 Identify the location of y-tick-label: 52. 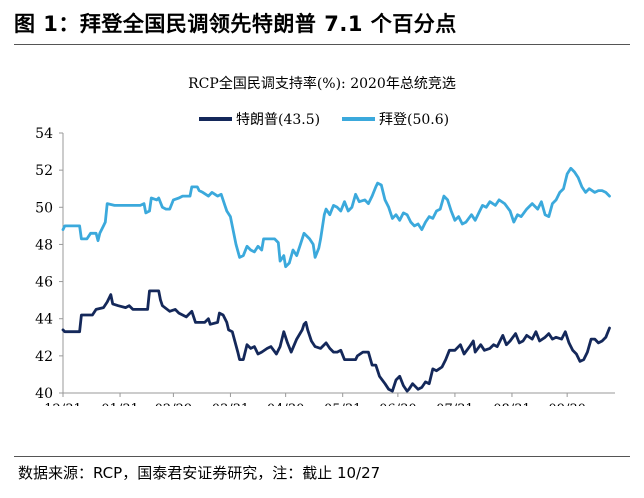
(44, 171).